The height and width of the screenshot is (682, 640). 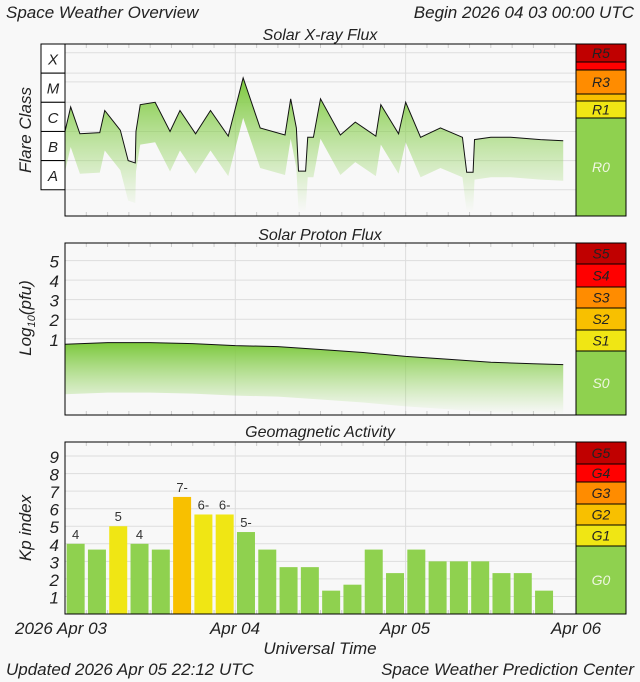 What do you see at coordinates (55, 457) in the screenshot?
I see `y-tick-label: 9` at bounding box center [55, 457].